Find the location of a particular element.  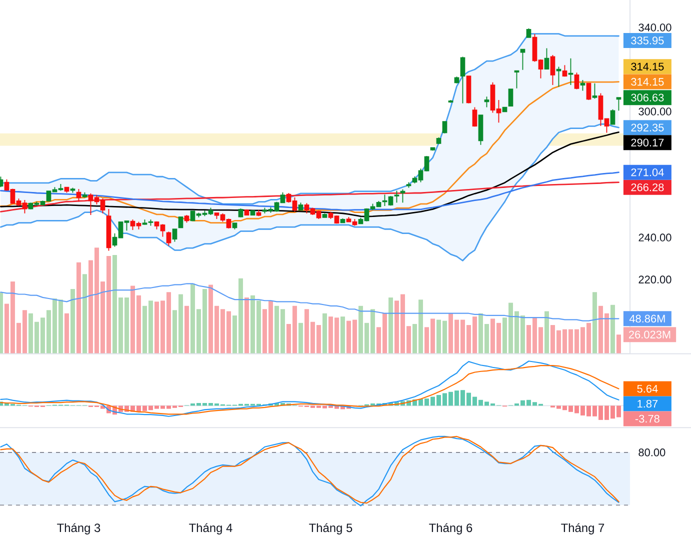

text: 5.64 is located at coordinates (647, 388).